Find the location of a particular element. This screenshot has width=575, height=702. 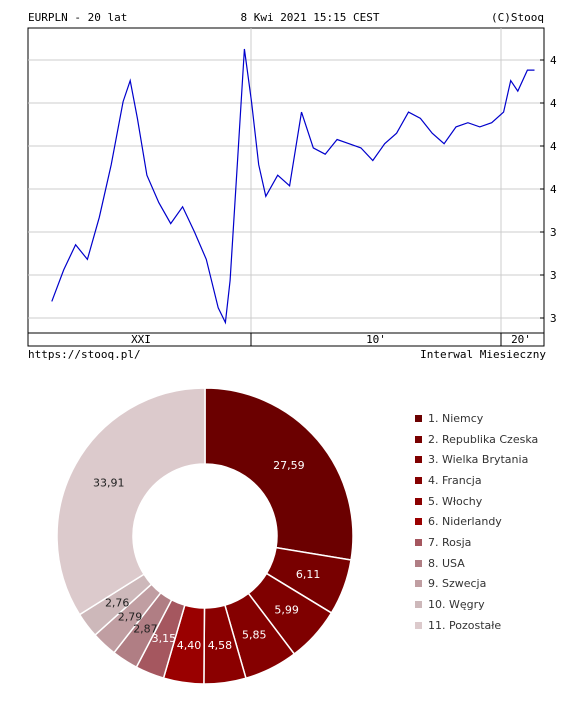

y-axis-ticks: 4 4 4 4 3 3 3 is located at coordinates (548, 189).